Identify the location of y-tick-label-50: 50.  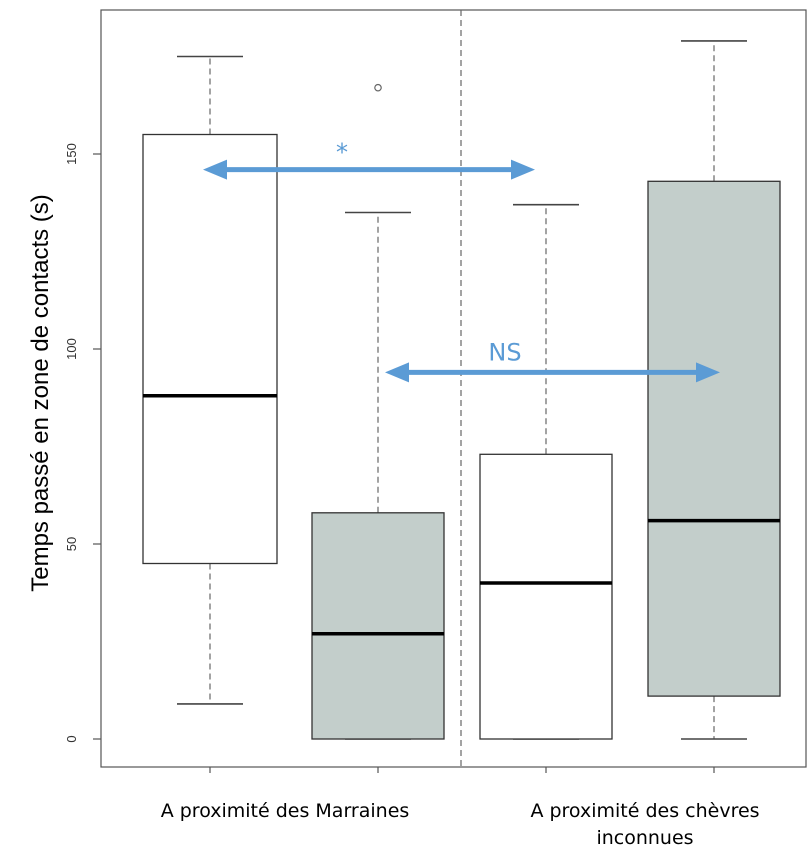
(71, 544).